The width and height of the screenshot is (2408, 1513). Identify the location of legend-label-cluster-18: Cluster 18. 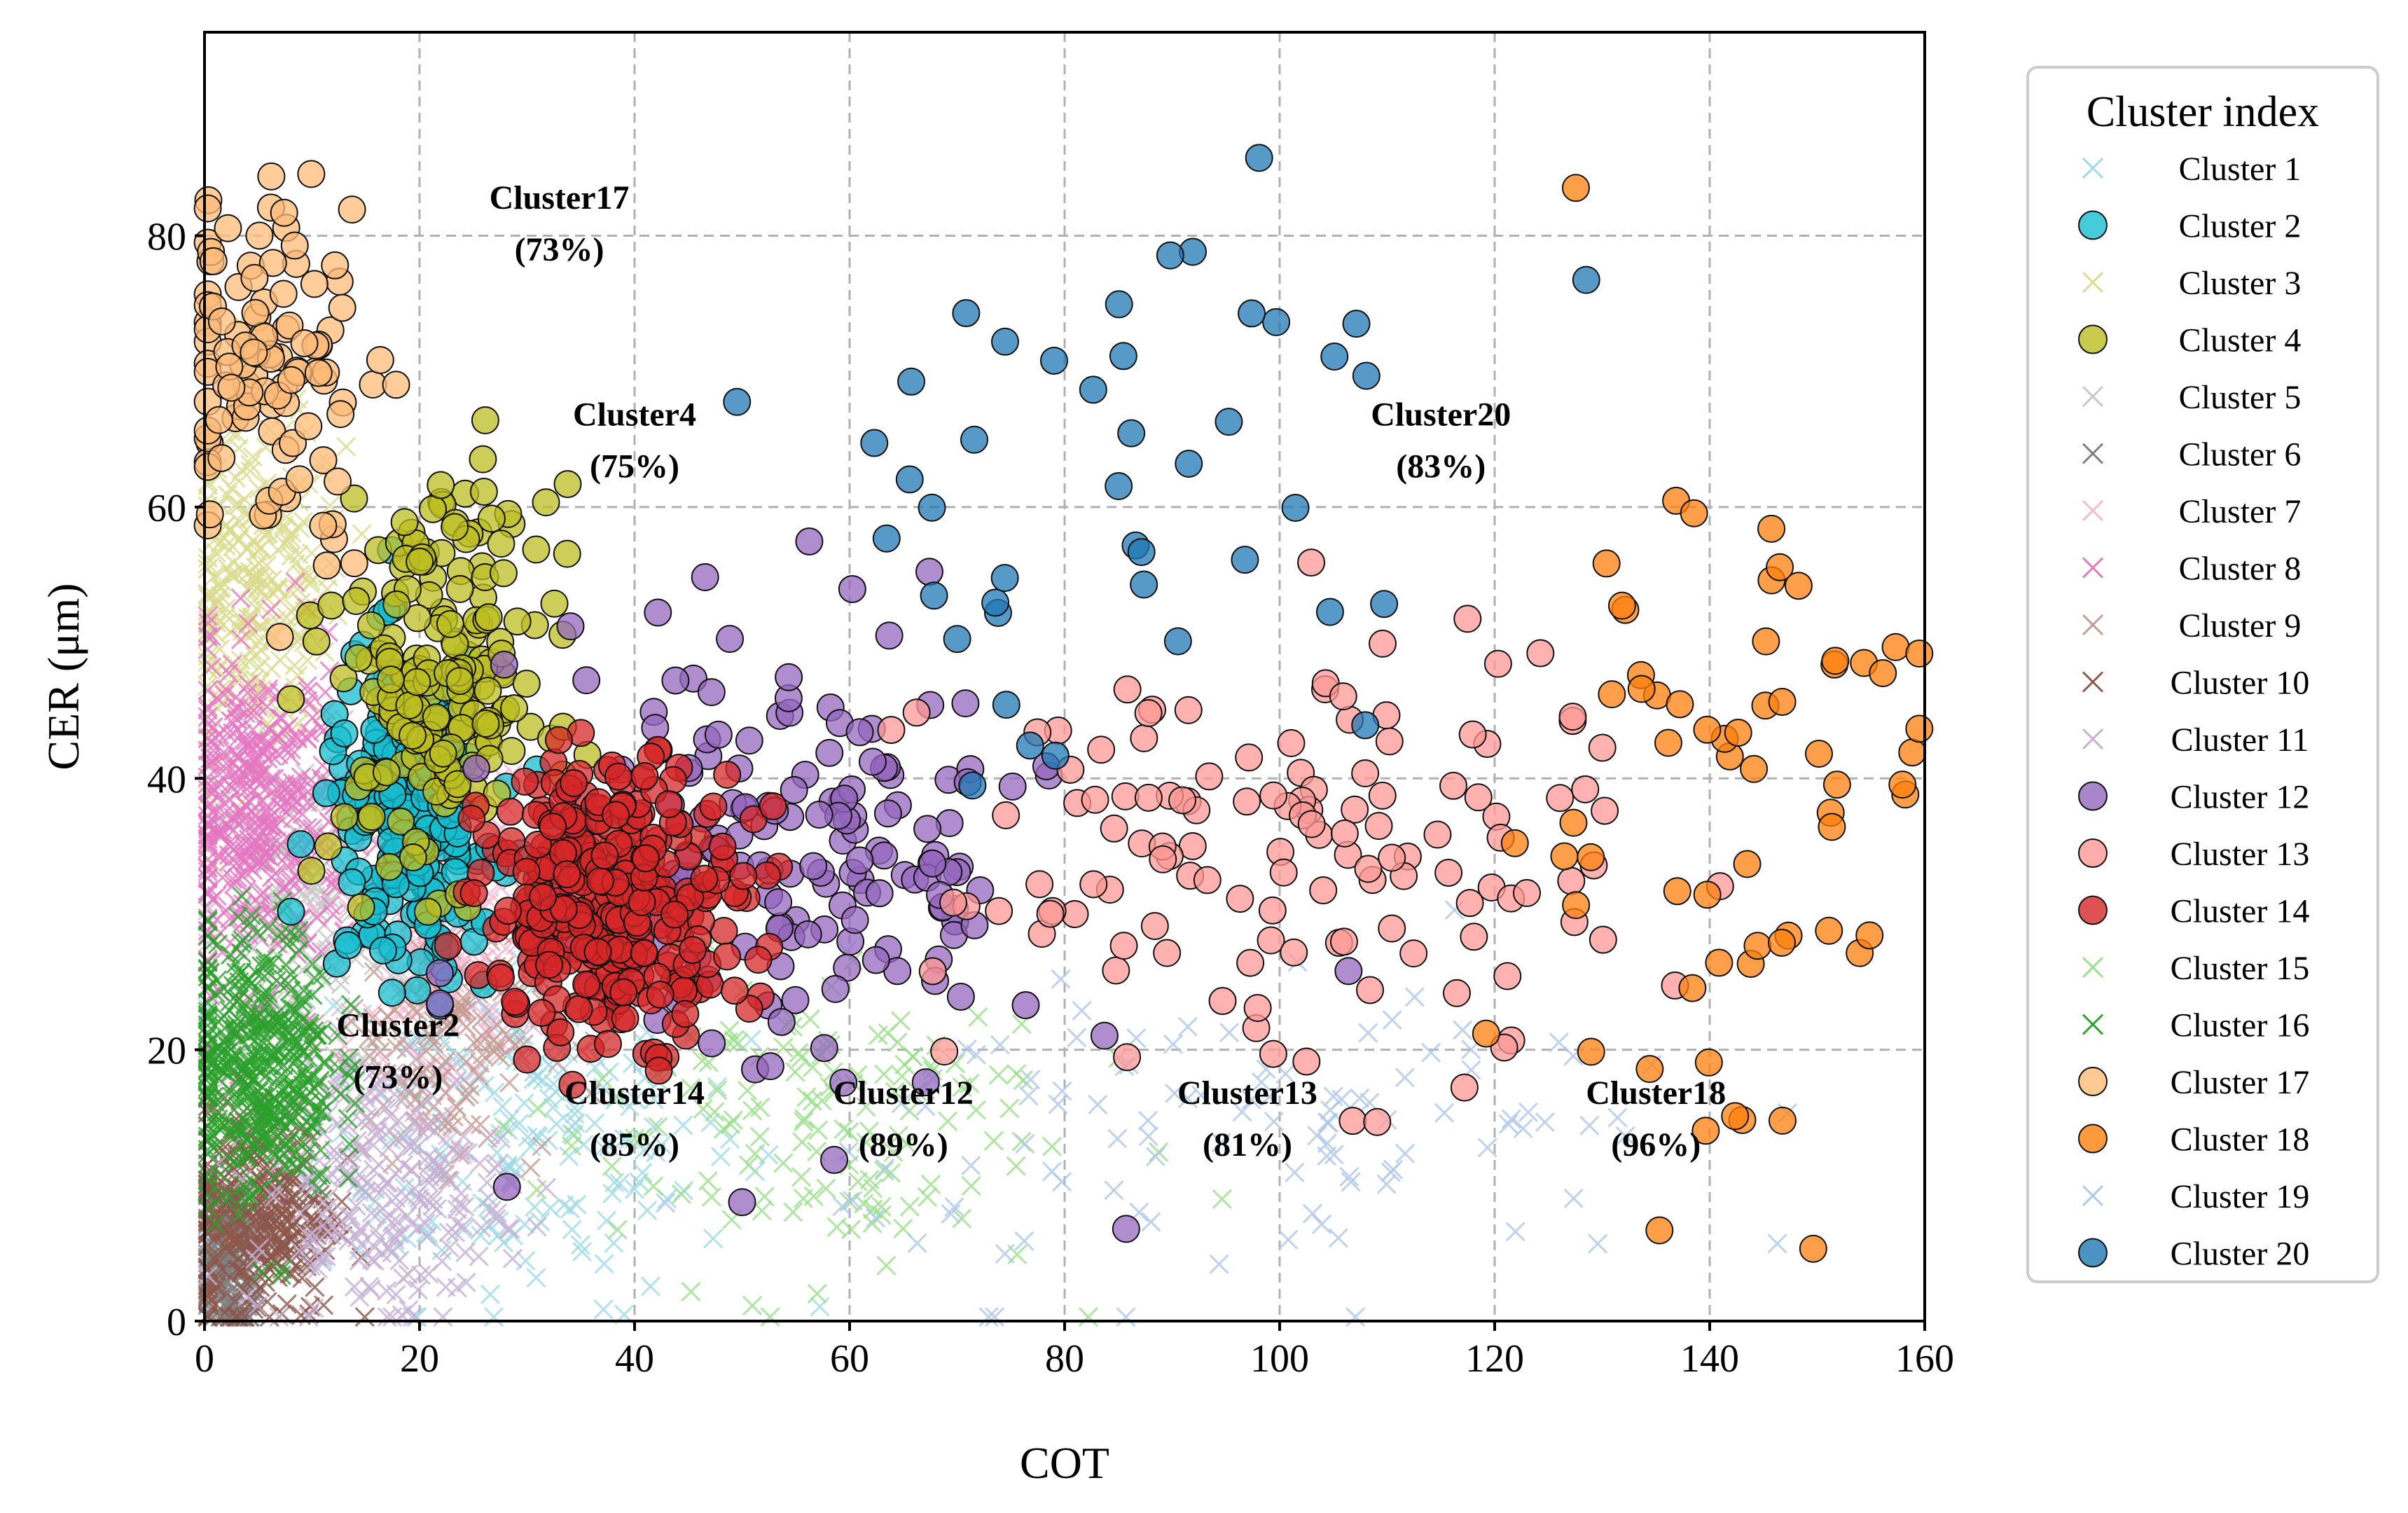
(2240, 1140).